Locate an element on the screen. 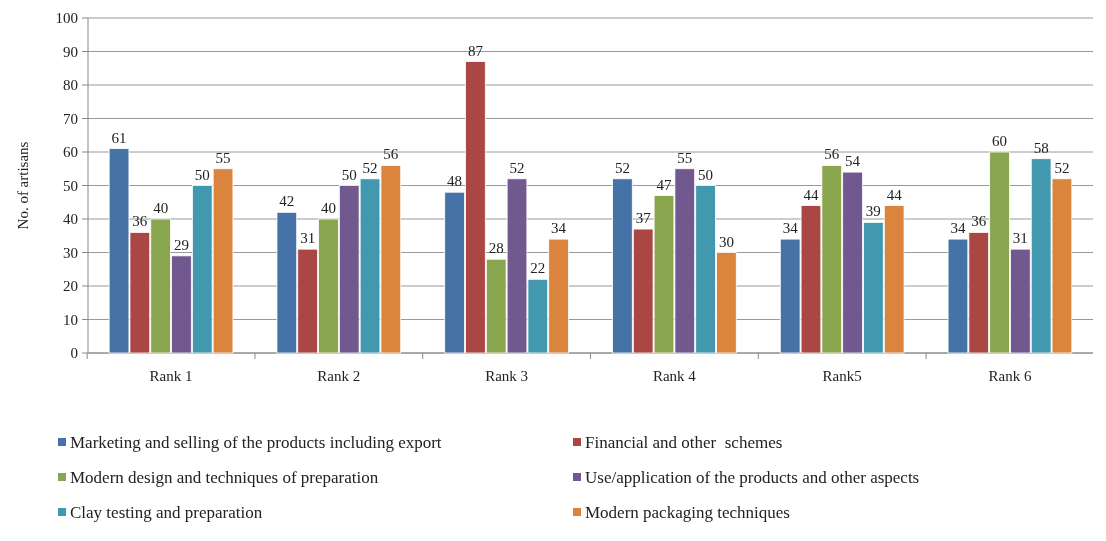 Image resolution: width=1106 pixels, height=541 pixels. y-tick-label: 30 is located at coordinates (70, 252).